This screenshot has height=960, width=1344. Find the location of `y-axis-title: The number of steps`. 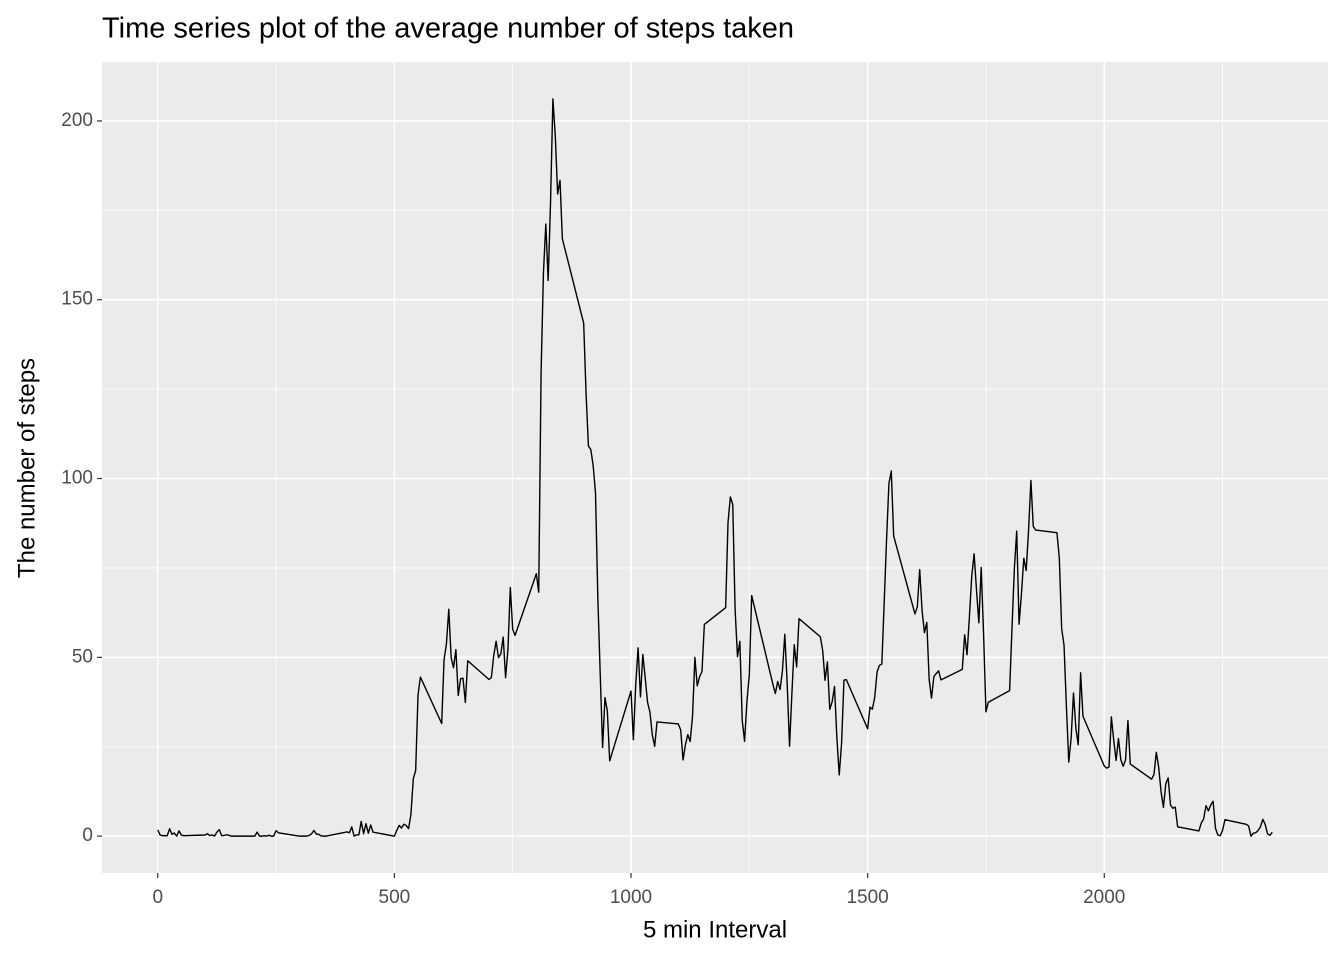

y-axis-title: The number of steps is located at coordinates (26, 468).